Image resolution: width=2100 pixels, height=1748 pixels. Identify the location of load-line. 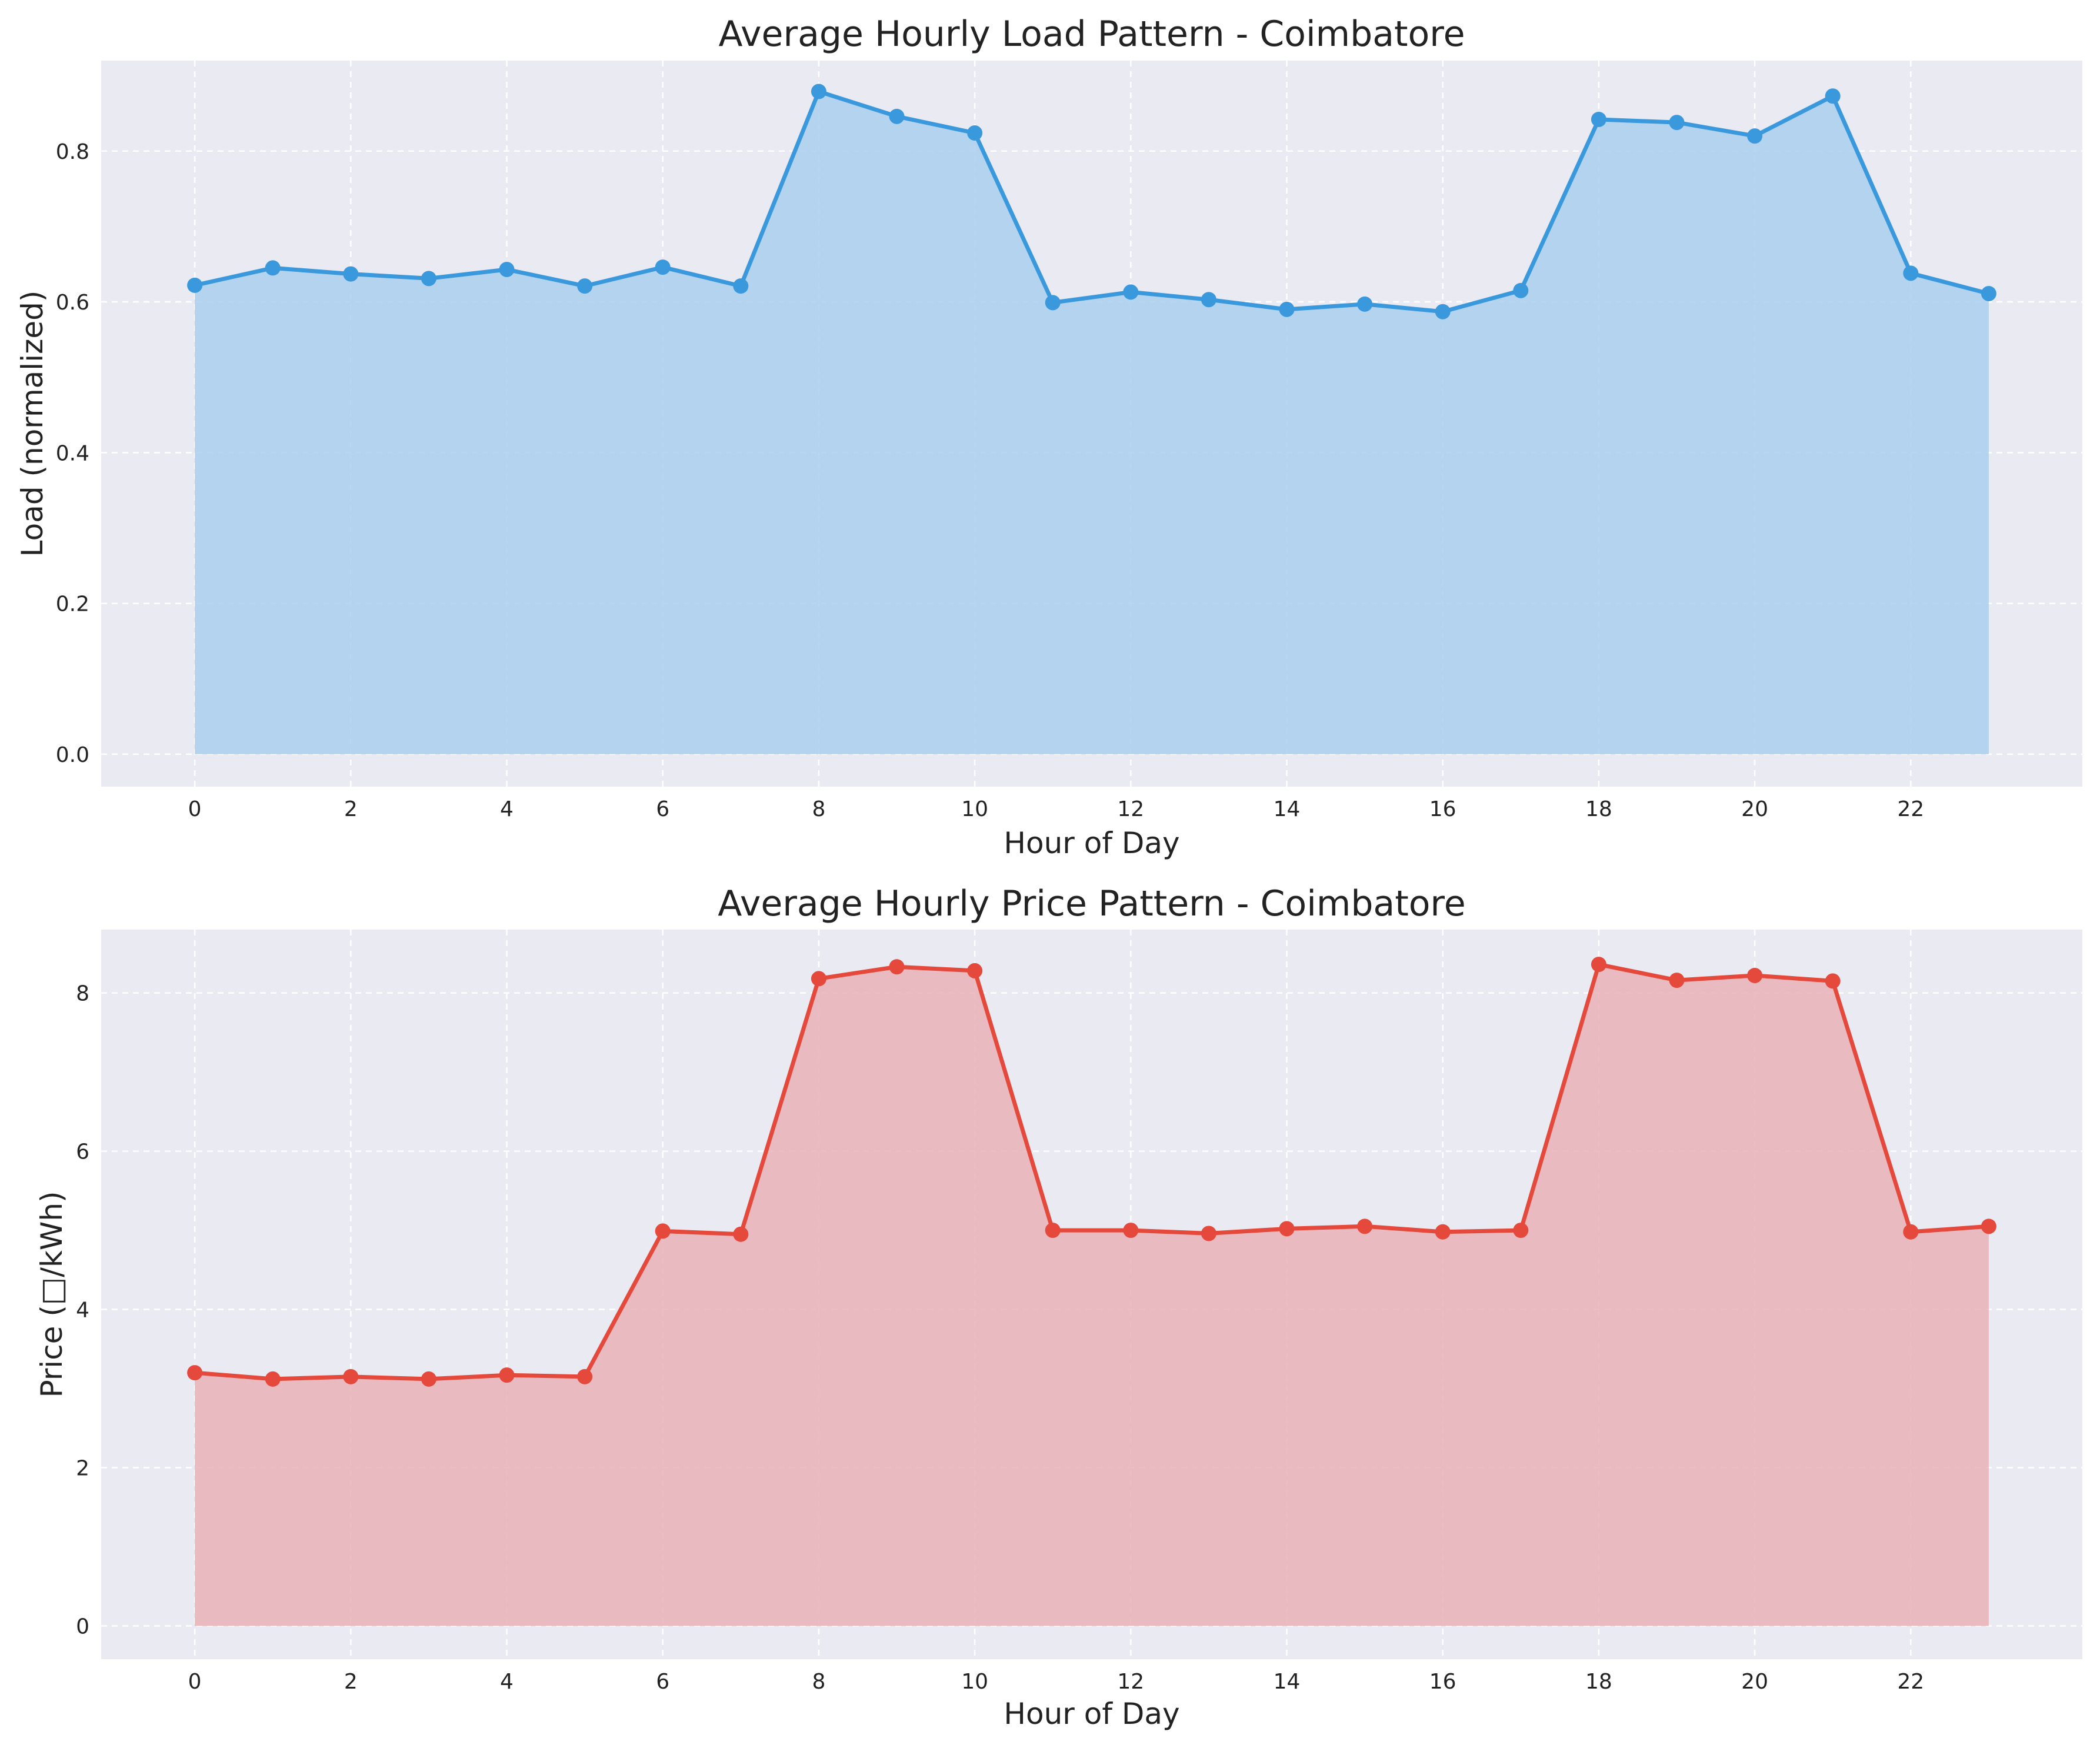
(1091, 201).